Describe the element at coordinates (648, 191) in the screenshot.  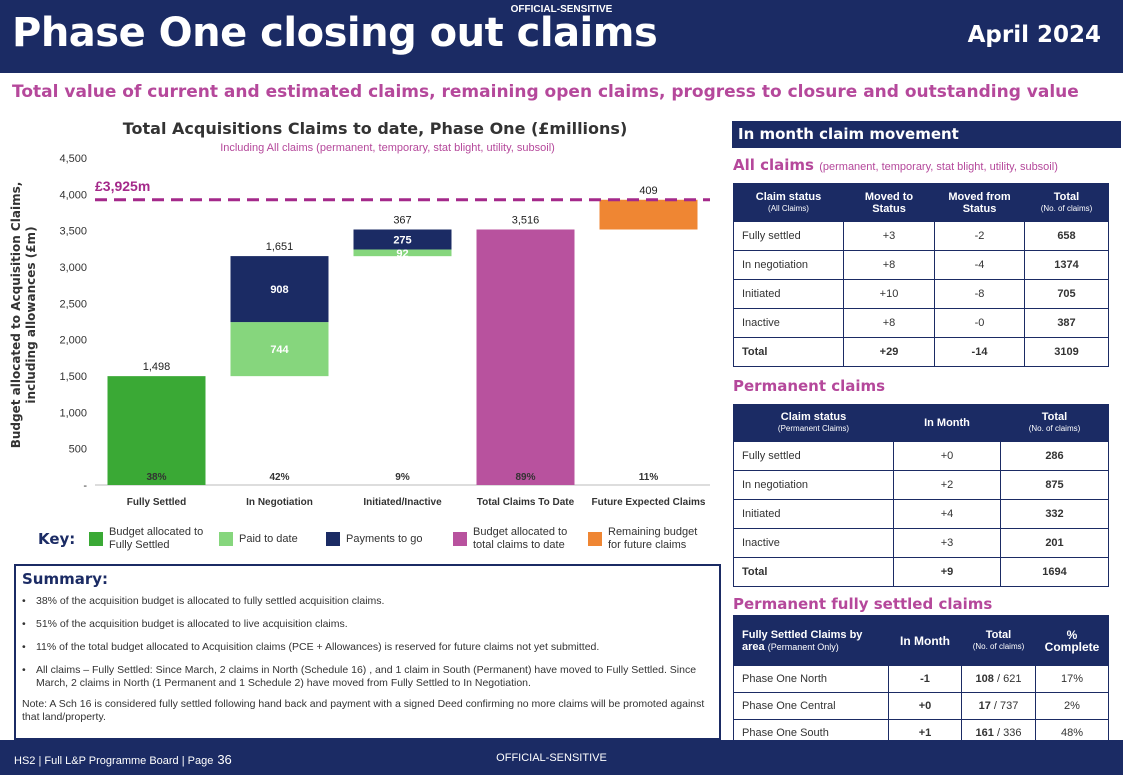
I see `bar-total-label: 409` at that location.